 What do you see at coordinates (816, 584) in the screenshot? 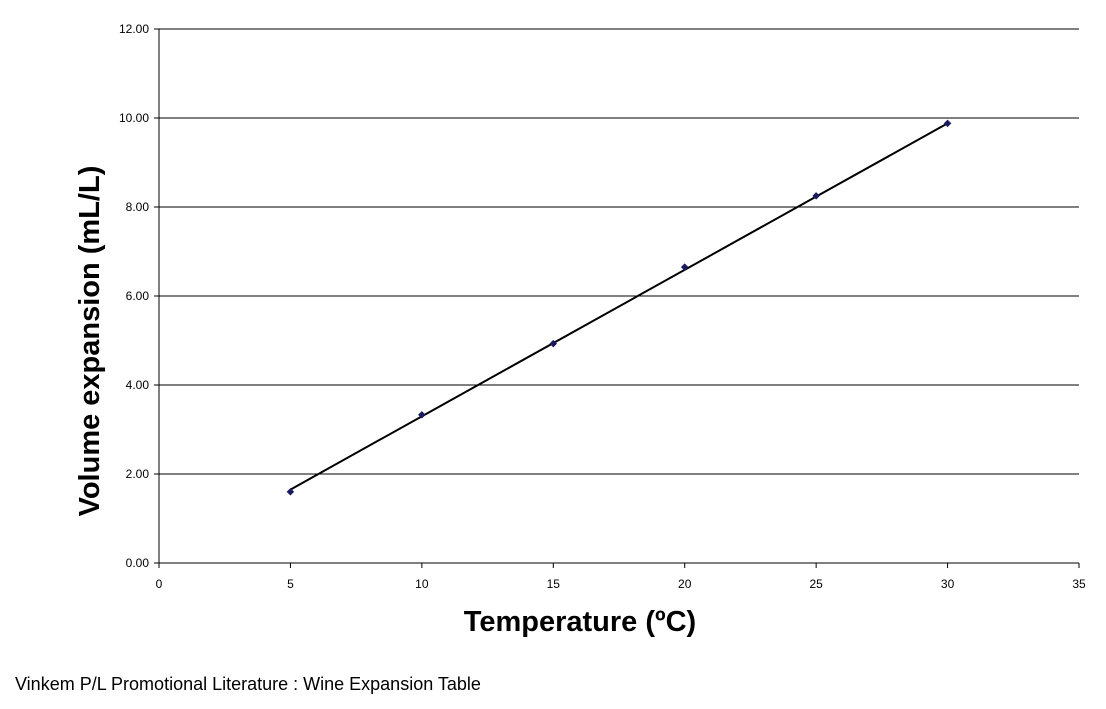
I see `x-tick-label-5: 25` at bounding box center [816, 584].